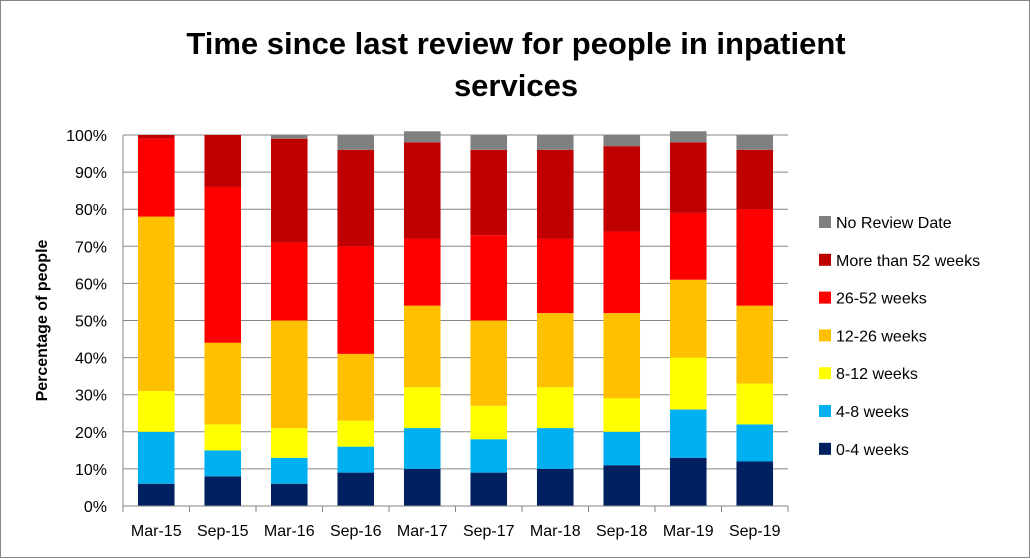 This screenshot has width=1030, height=559. What do you see at coordinates (755, 179) in the screenshot?
I see `bar-segment-sep-19-more-than-52-weeks` at bounding box center [755, 179].